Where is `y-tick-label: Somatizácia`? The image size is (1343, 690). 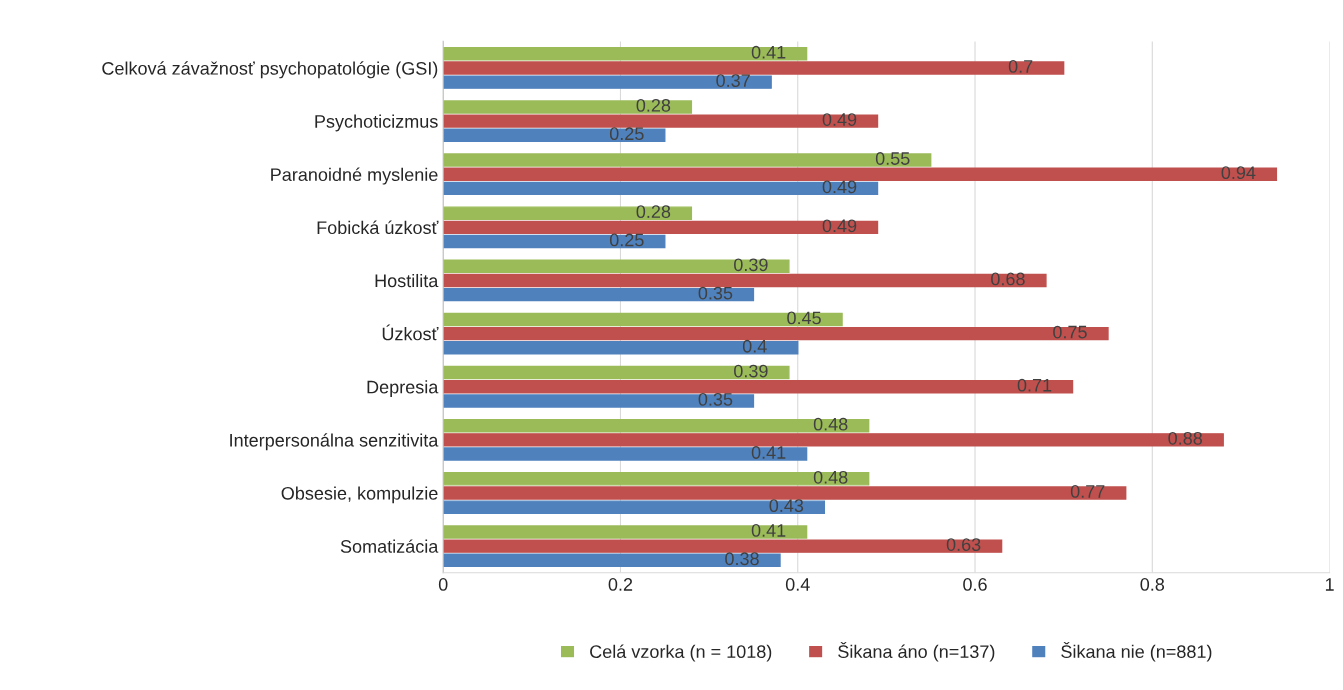
y-tick-label: Somatizácia is located at coordinates (389, 546).